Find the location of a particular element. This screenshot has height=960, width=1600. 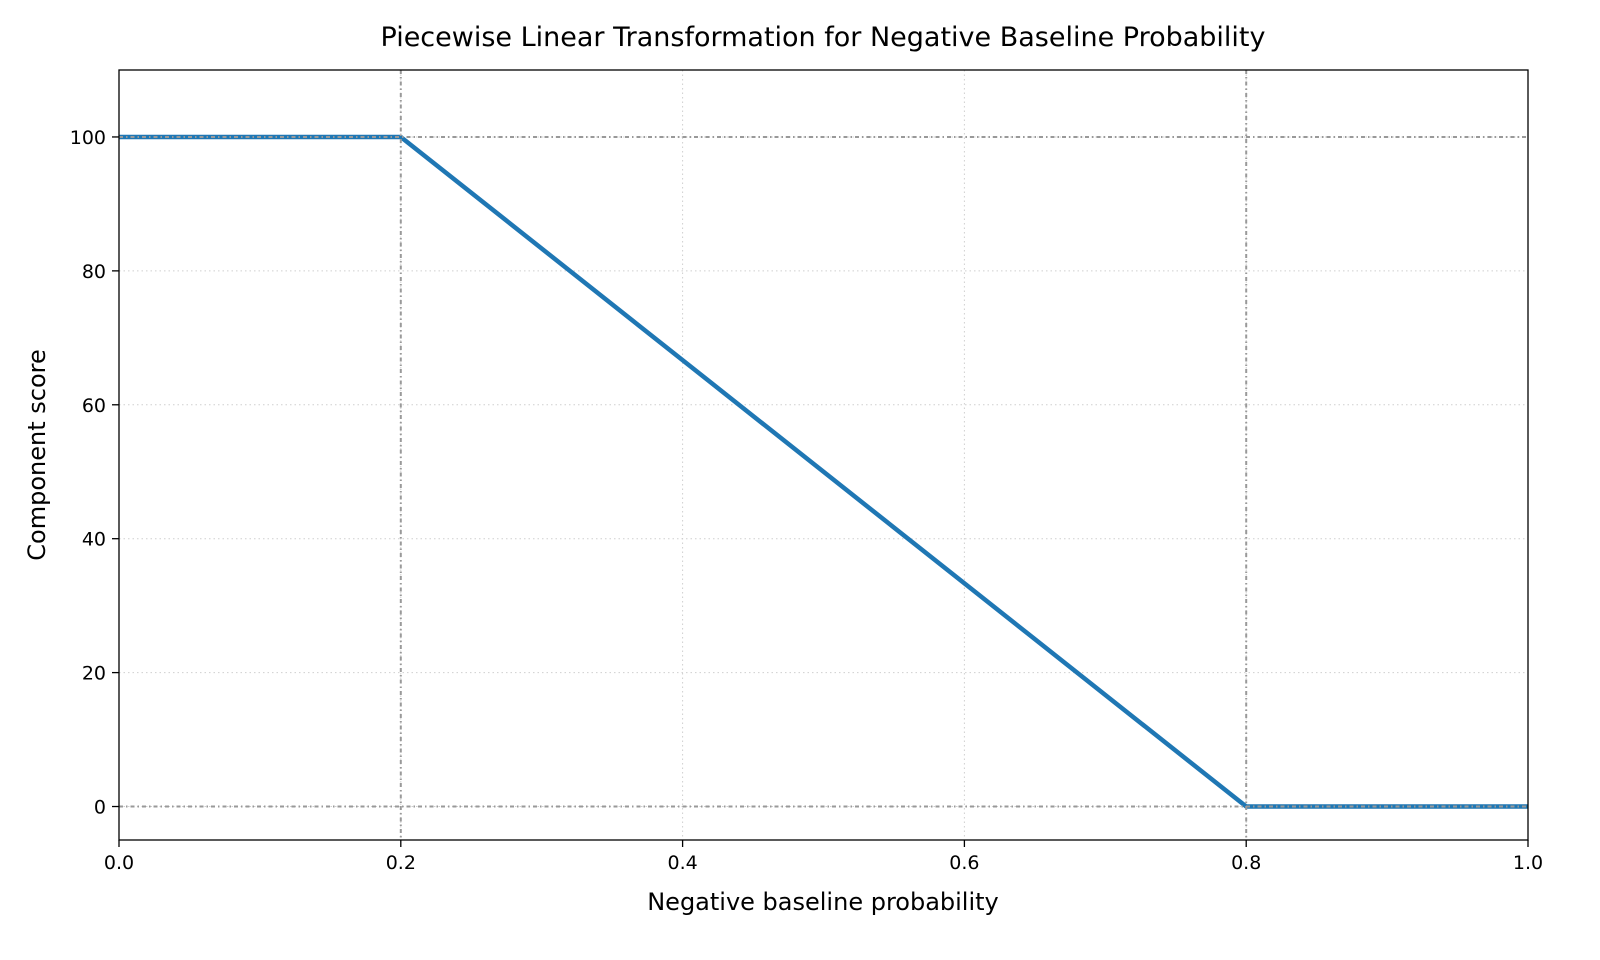

x-tick-label: 0.2 is located at coordinates (401, 863).